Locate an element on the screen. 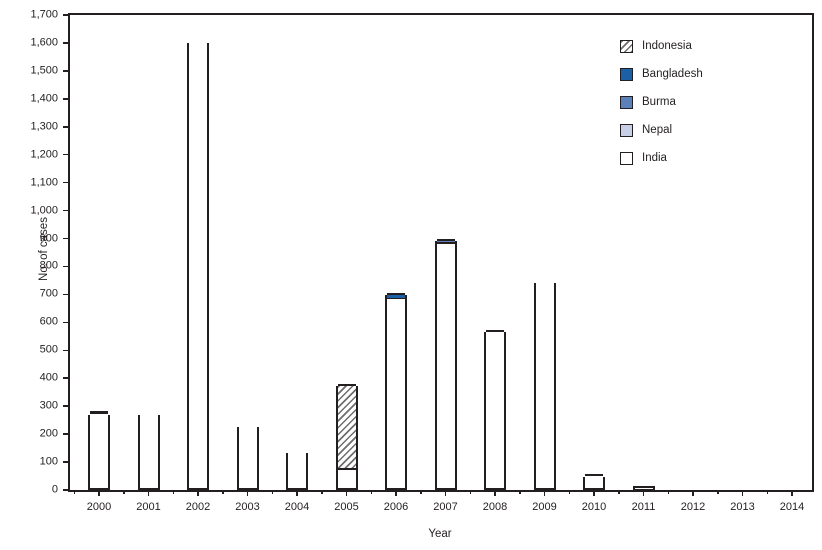 This screenshot has height=550, width=822. x-axis-tick-label: 2001 is located at coordinates (148, 507).